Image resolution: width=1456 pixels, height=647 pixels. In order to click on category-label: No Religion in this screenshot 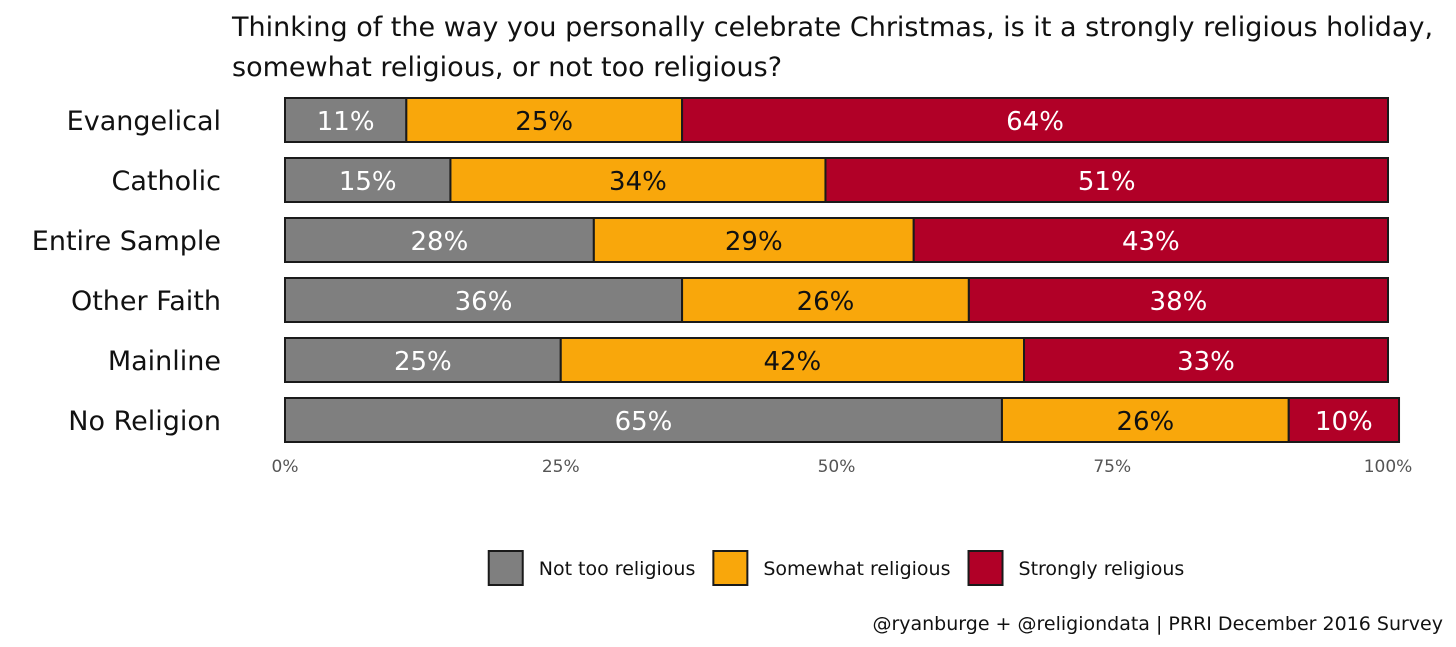, I will do `click(144, 421)`.